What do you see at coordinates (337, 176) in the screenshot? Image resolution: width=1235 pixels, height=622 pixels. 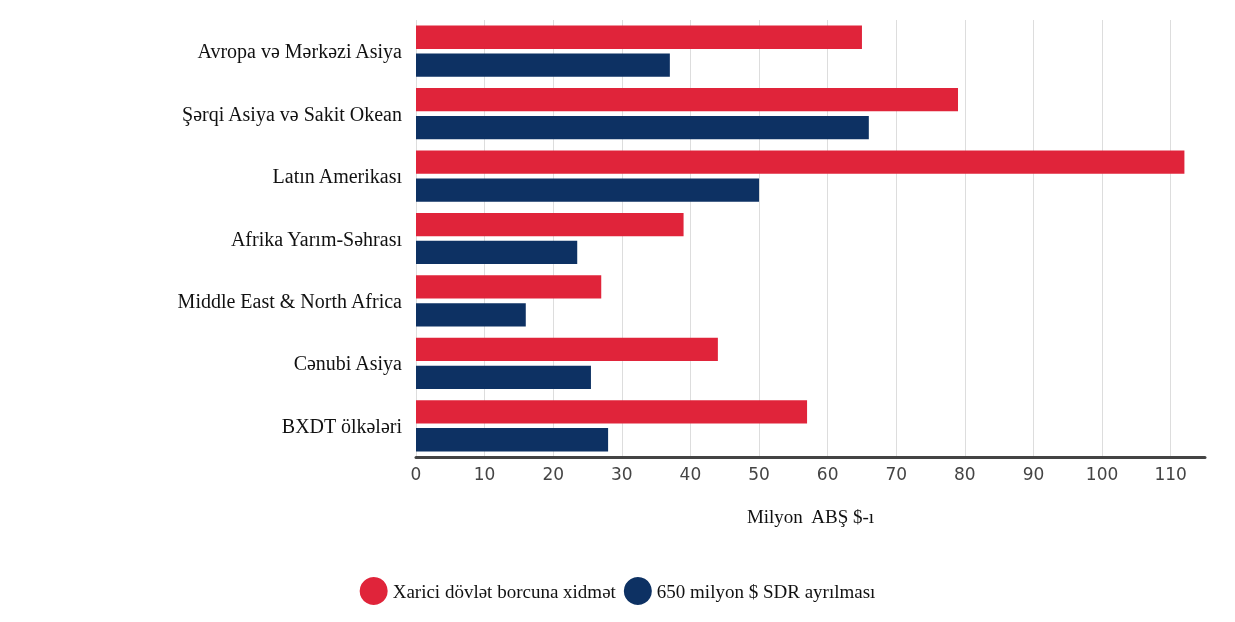 I see `y-tick-label: Latın Amerikası` at bounding box center [337, 176].